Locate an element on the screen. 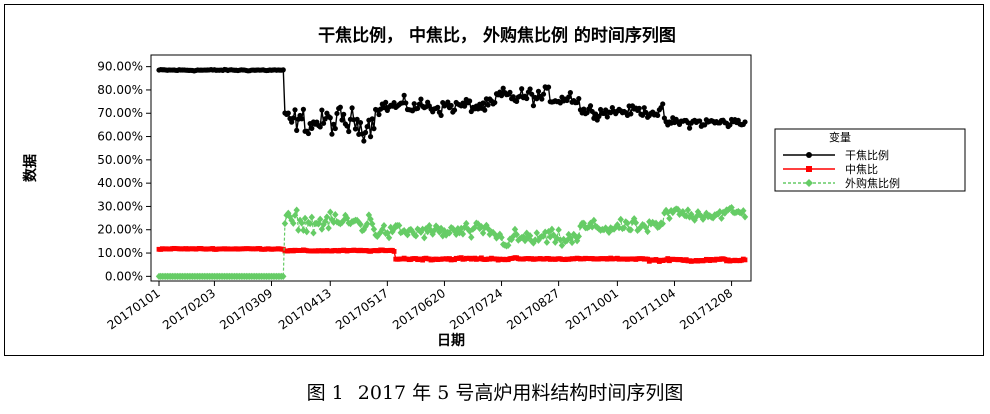  legend-title: 变量 is located at coordinates (840, 137).